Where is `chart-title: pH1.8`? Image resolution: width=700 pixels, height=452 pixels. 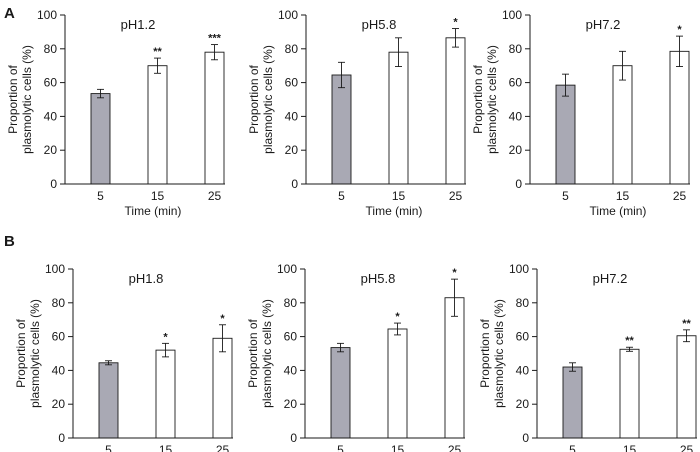
chart-title: pH1.8 is located at coordinates (146, 278).